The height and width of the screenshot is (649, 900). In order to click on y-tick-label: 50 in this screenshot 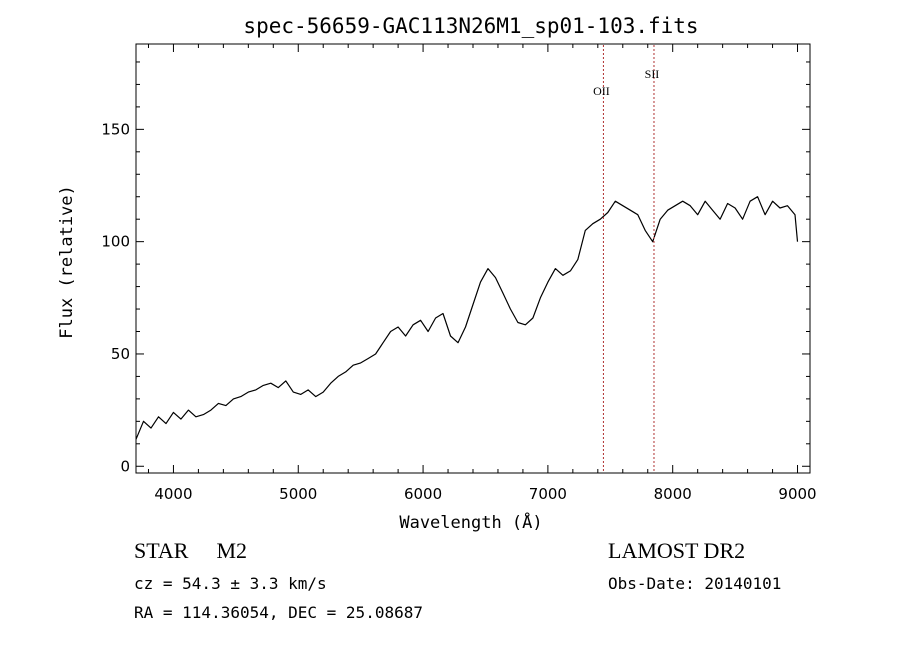, I will do `click(120, 354)`.